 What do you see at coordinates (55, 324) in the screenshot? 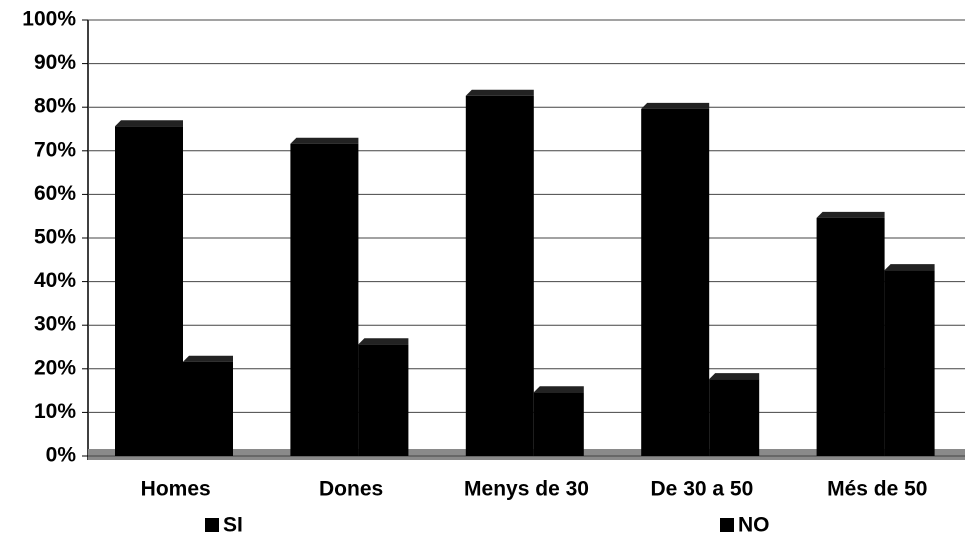
I see `y-tick-label: 30%` at bounding box center [55, 324].